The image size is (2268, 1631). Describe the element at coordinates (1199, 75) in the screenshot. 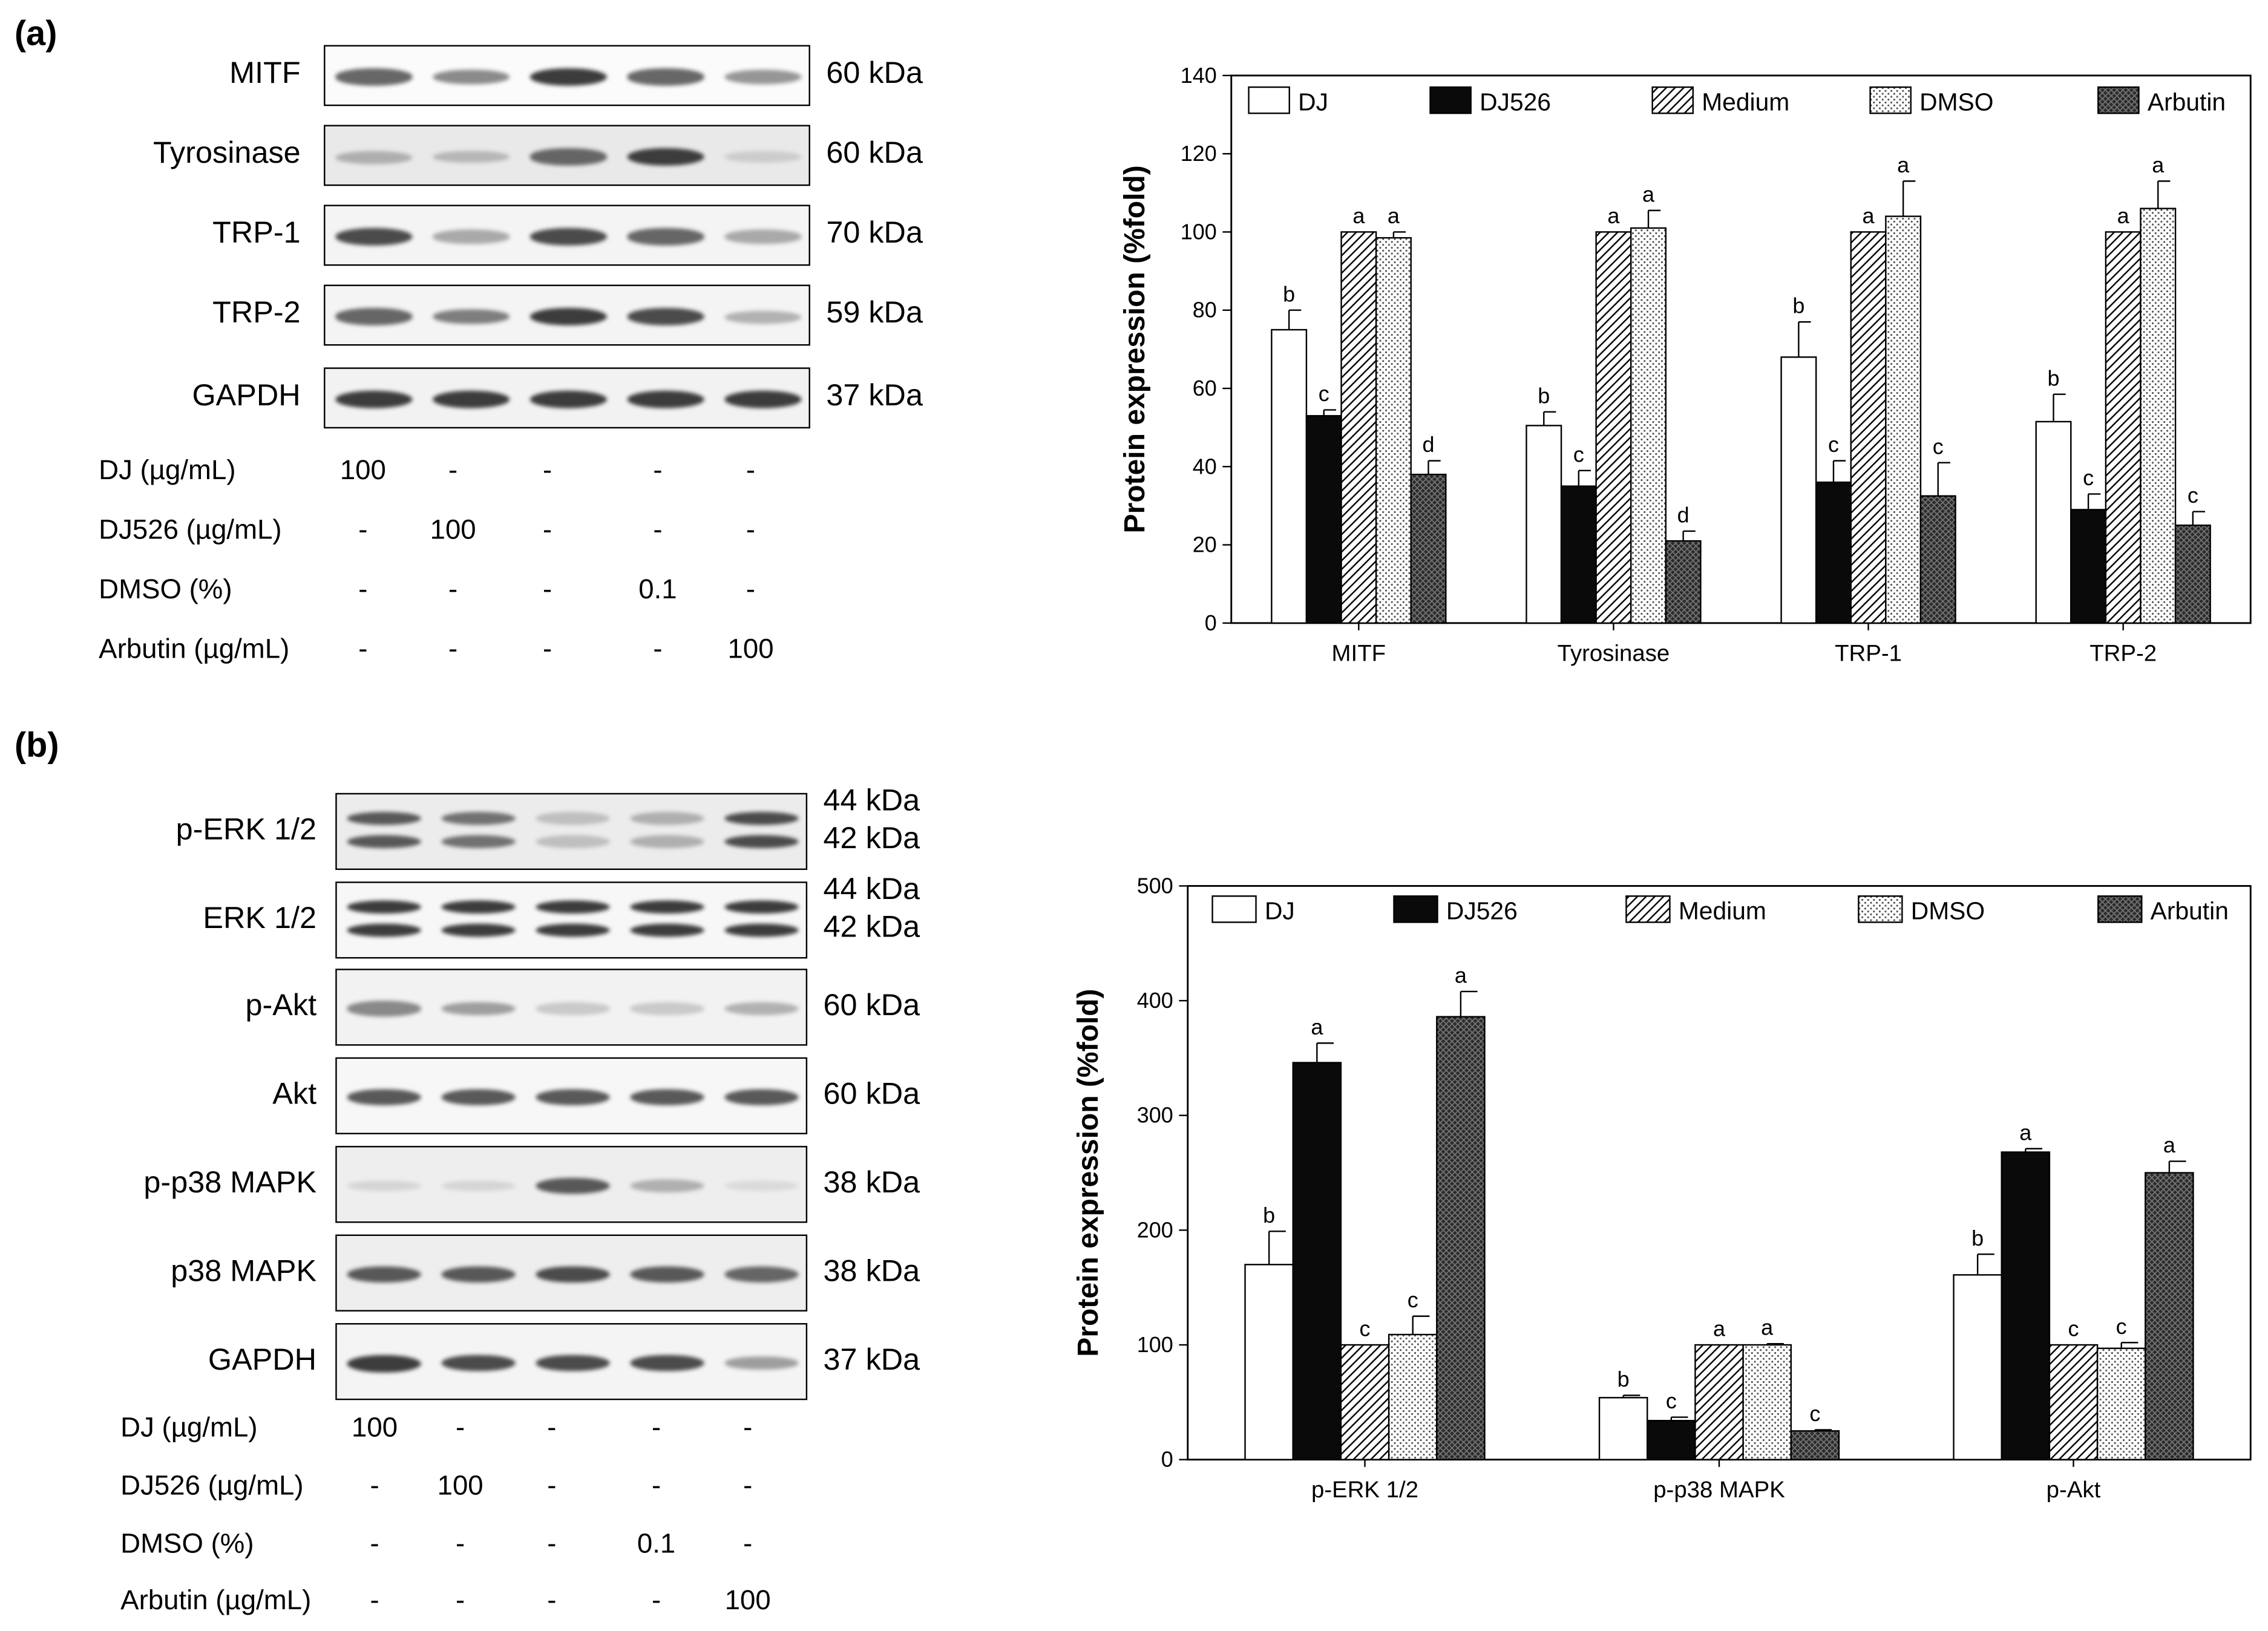

I see `y-tick-label: 140` at that location.